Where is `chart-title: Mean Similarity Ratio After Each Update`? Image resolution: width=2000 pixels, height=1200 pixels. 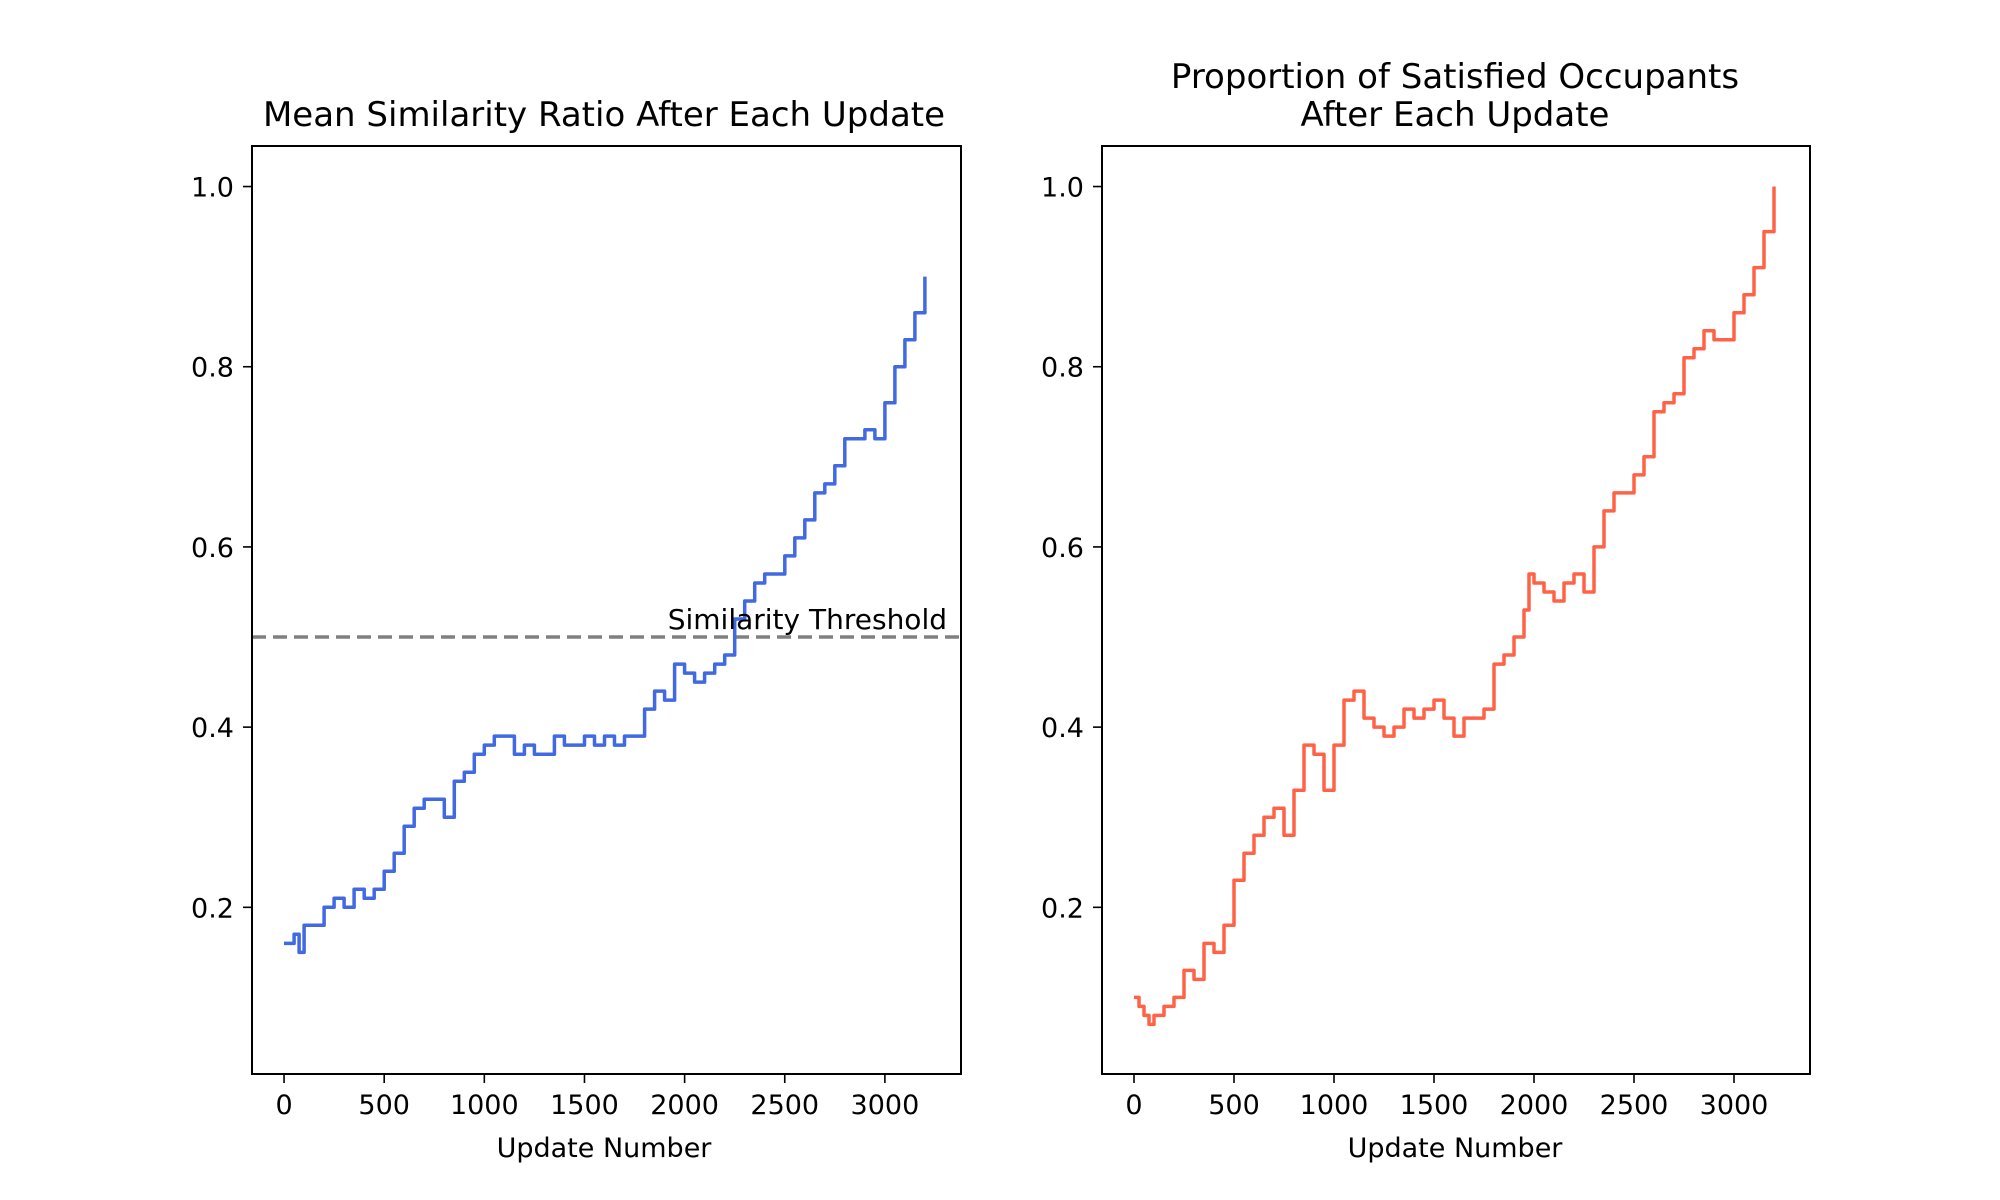 chart-title: Mean Similarity Ratio After Each Update is located at coordinates (604, 115).